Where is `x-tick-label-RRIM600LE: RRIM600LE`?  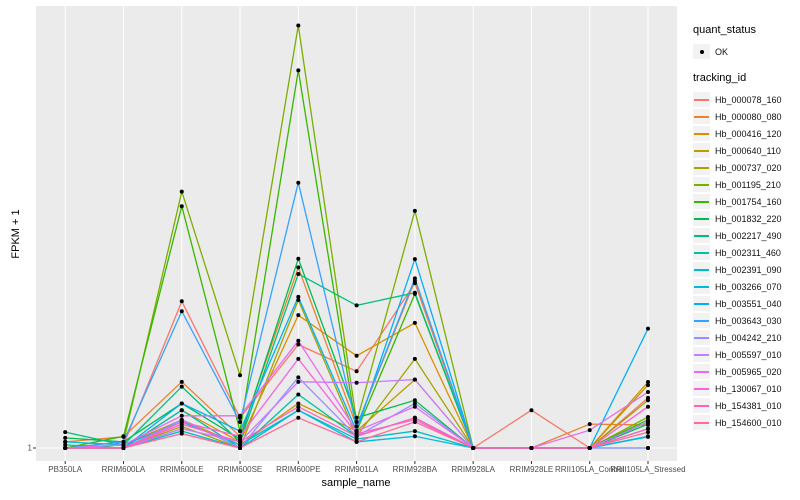
x-tick-label-RRIM600LE: RRIM600LE is located at coordinates (181, 469).